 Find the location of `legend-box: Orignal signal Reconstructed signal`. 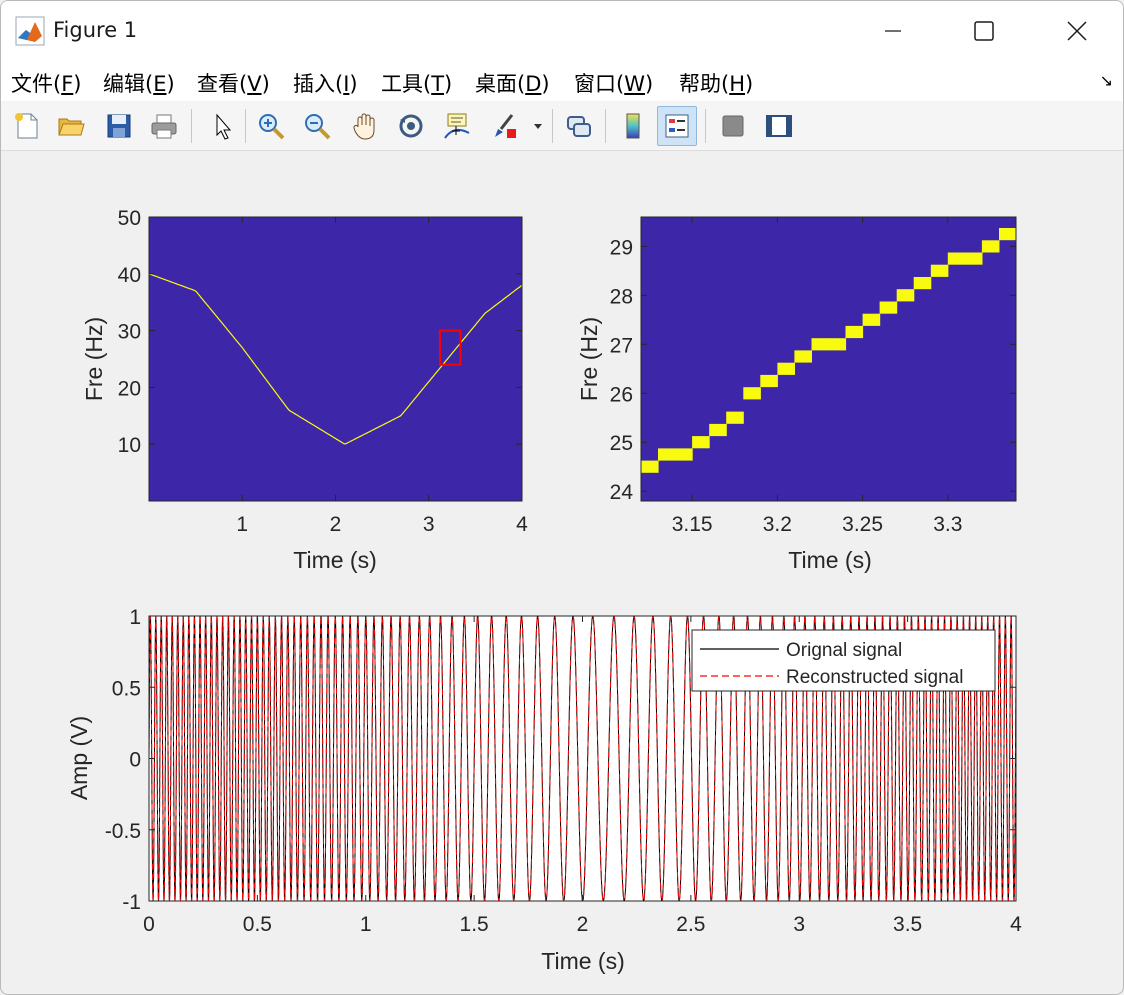

legend-box: Orignal signal Reconstructed signal is located at coordinates (843, 660).